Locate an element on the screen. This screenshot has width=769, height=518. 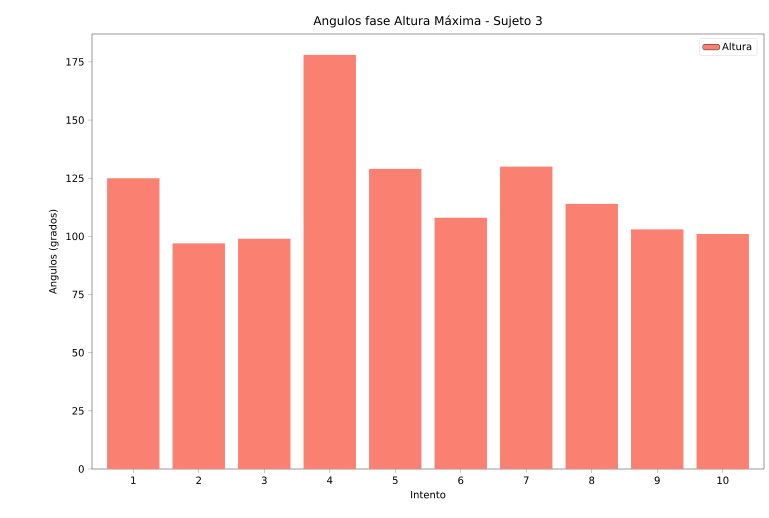
x-tick-label: 4 is located at coordinates (329, 480).